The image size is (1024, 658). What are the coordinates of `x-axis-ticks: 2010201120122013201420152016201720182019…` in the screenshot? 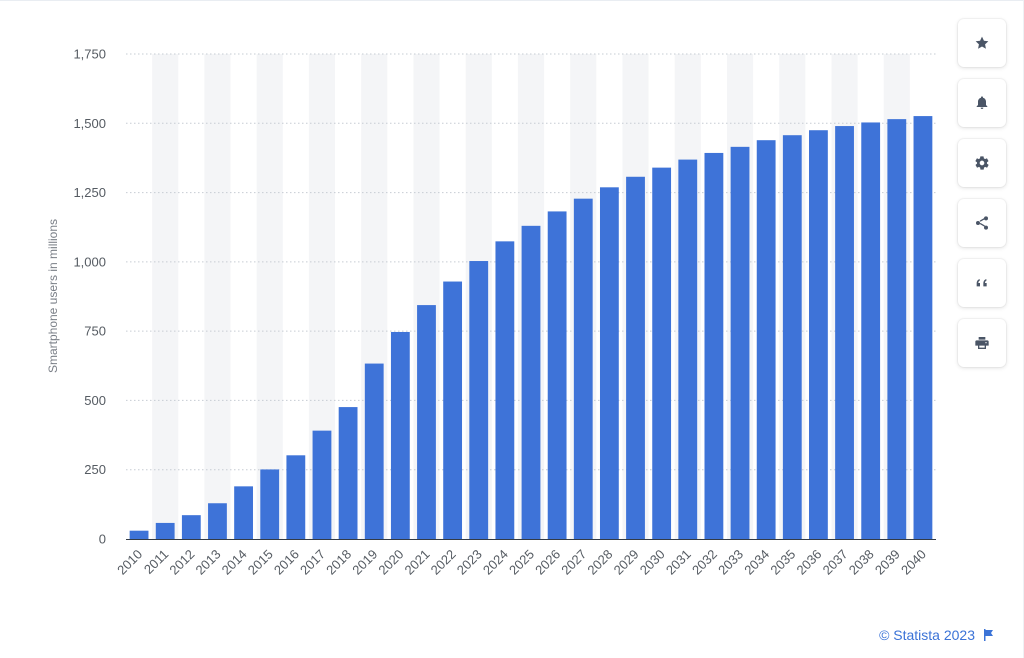 It's located at (521, 562).